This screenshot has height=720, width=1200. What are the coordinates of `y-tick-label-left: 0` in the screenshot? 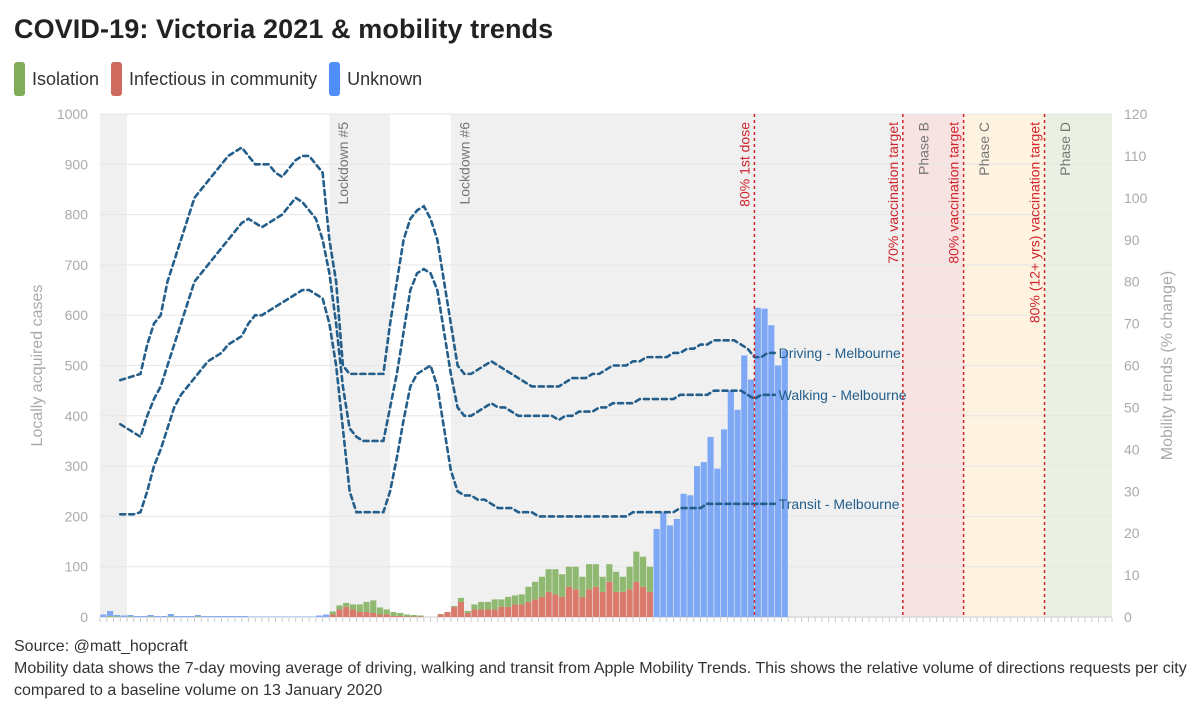 It's located at (84, 617).